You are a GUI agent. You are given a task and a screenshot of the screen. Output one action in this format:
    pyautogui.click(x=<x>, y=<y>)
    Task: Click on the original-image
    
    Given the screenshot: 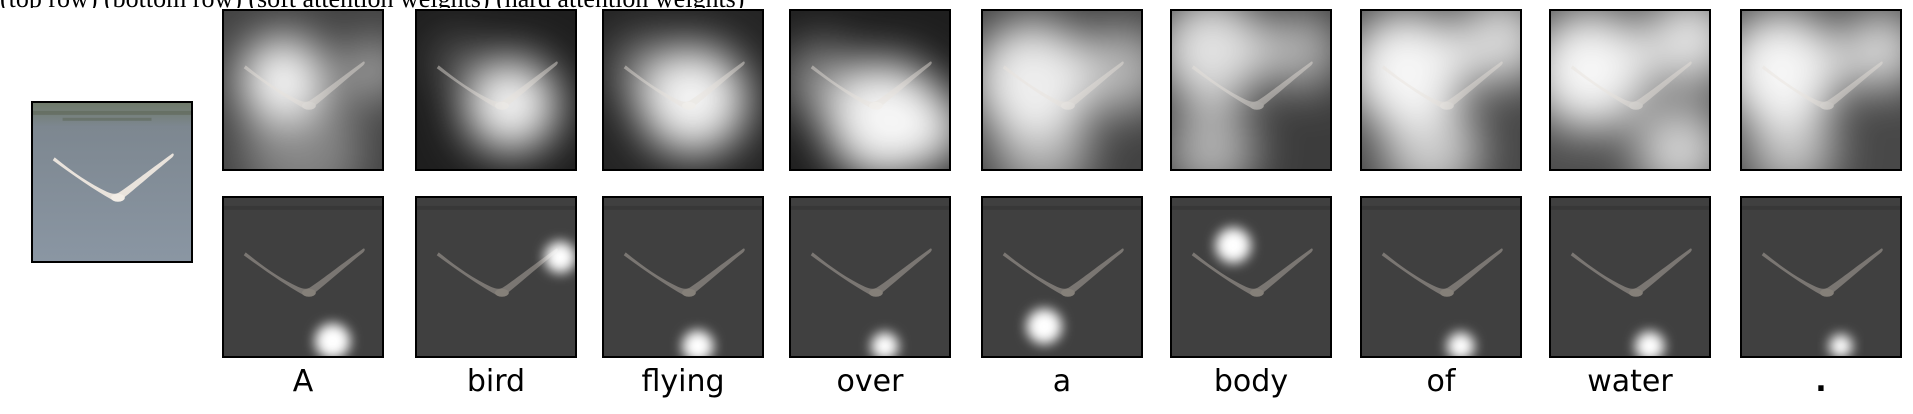 What is the action you would take?
    pyautogui.click(x=112, y=182)
    